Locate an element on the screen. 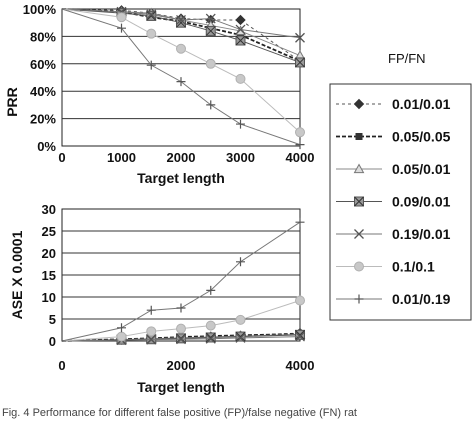 The image size is (474, 424). legend-entry: 0.09/0.01 is located at coordinates (393, 202).